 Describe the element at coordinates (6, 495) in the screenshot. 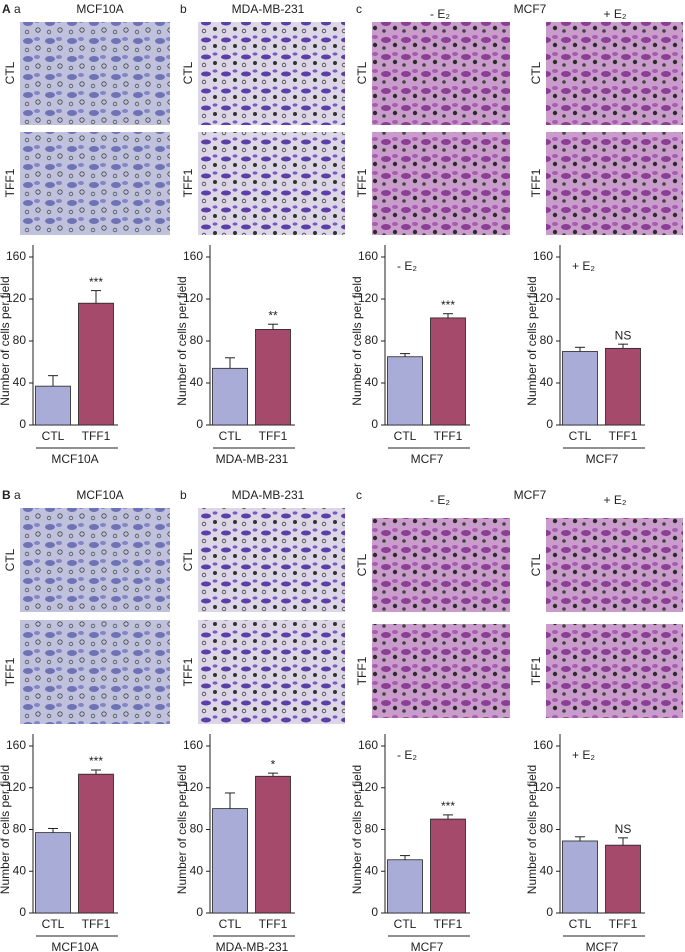

I see `section-letter: B` at that location.